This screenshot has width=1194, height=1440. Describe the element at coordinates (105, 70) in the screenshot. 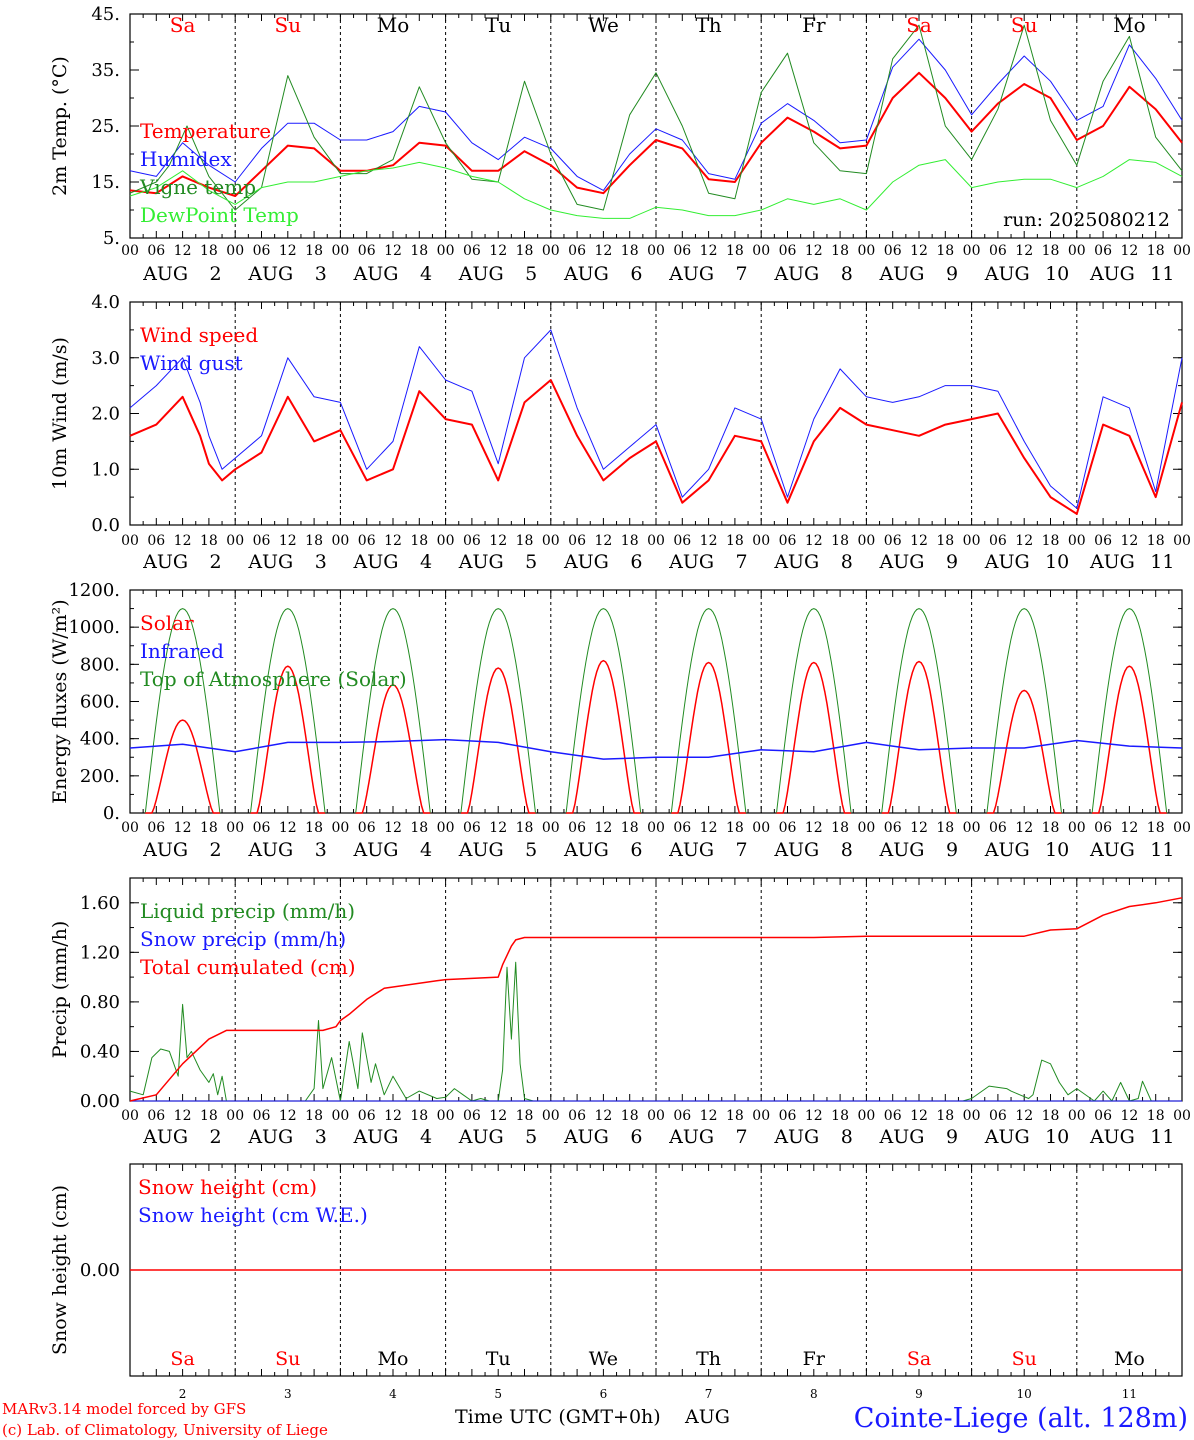

I see `y-tick-label: 35.` at that location.